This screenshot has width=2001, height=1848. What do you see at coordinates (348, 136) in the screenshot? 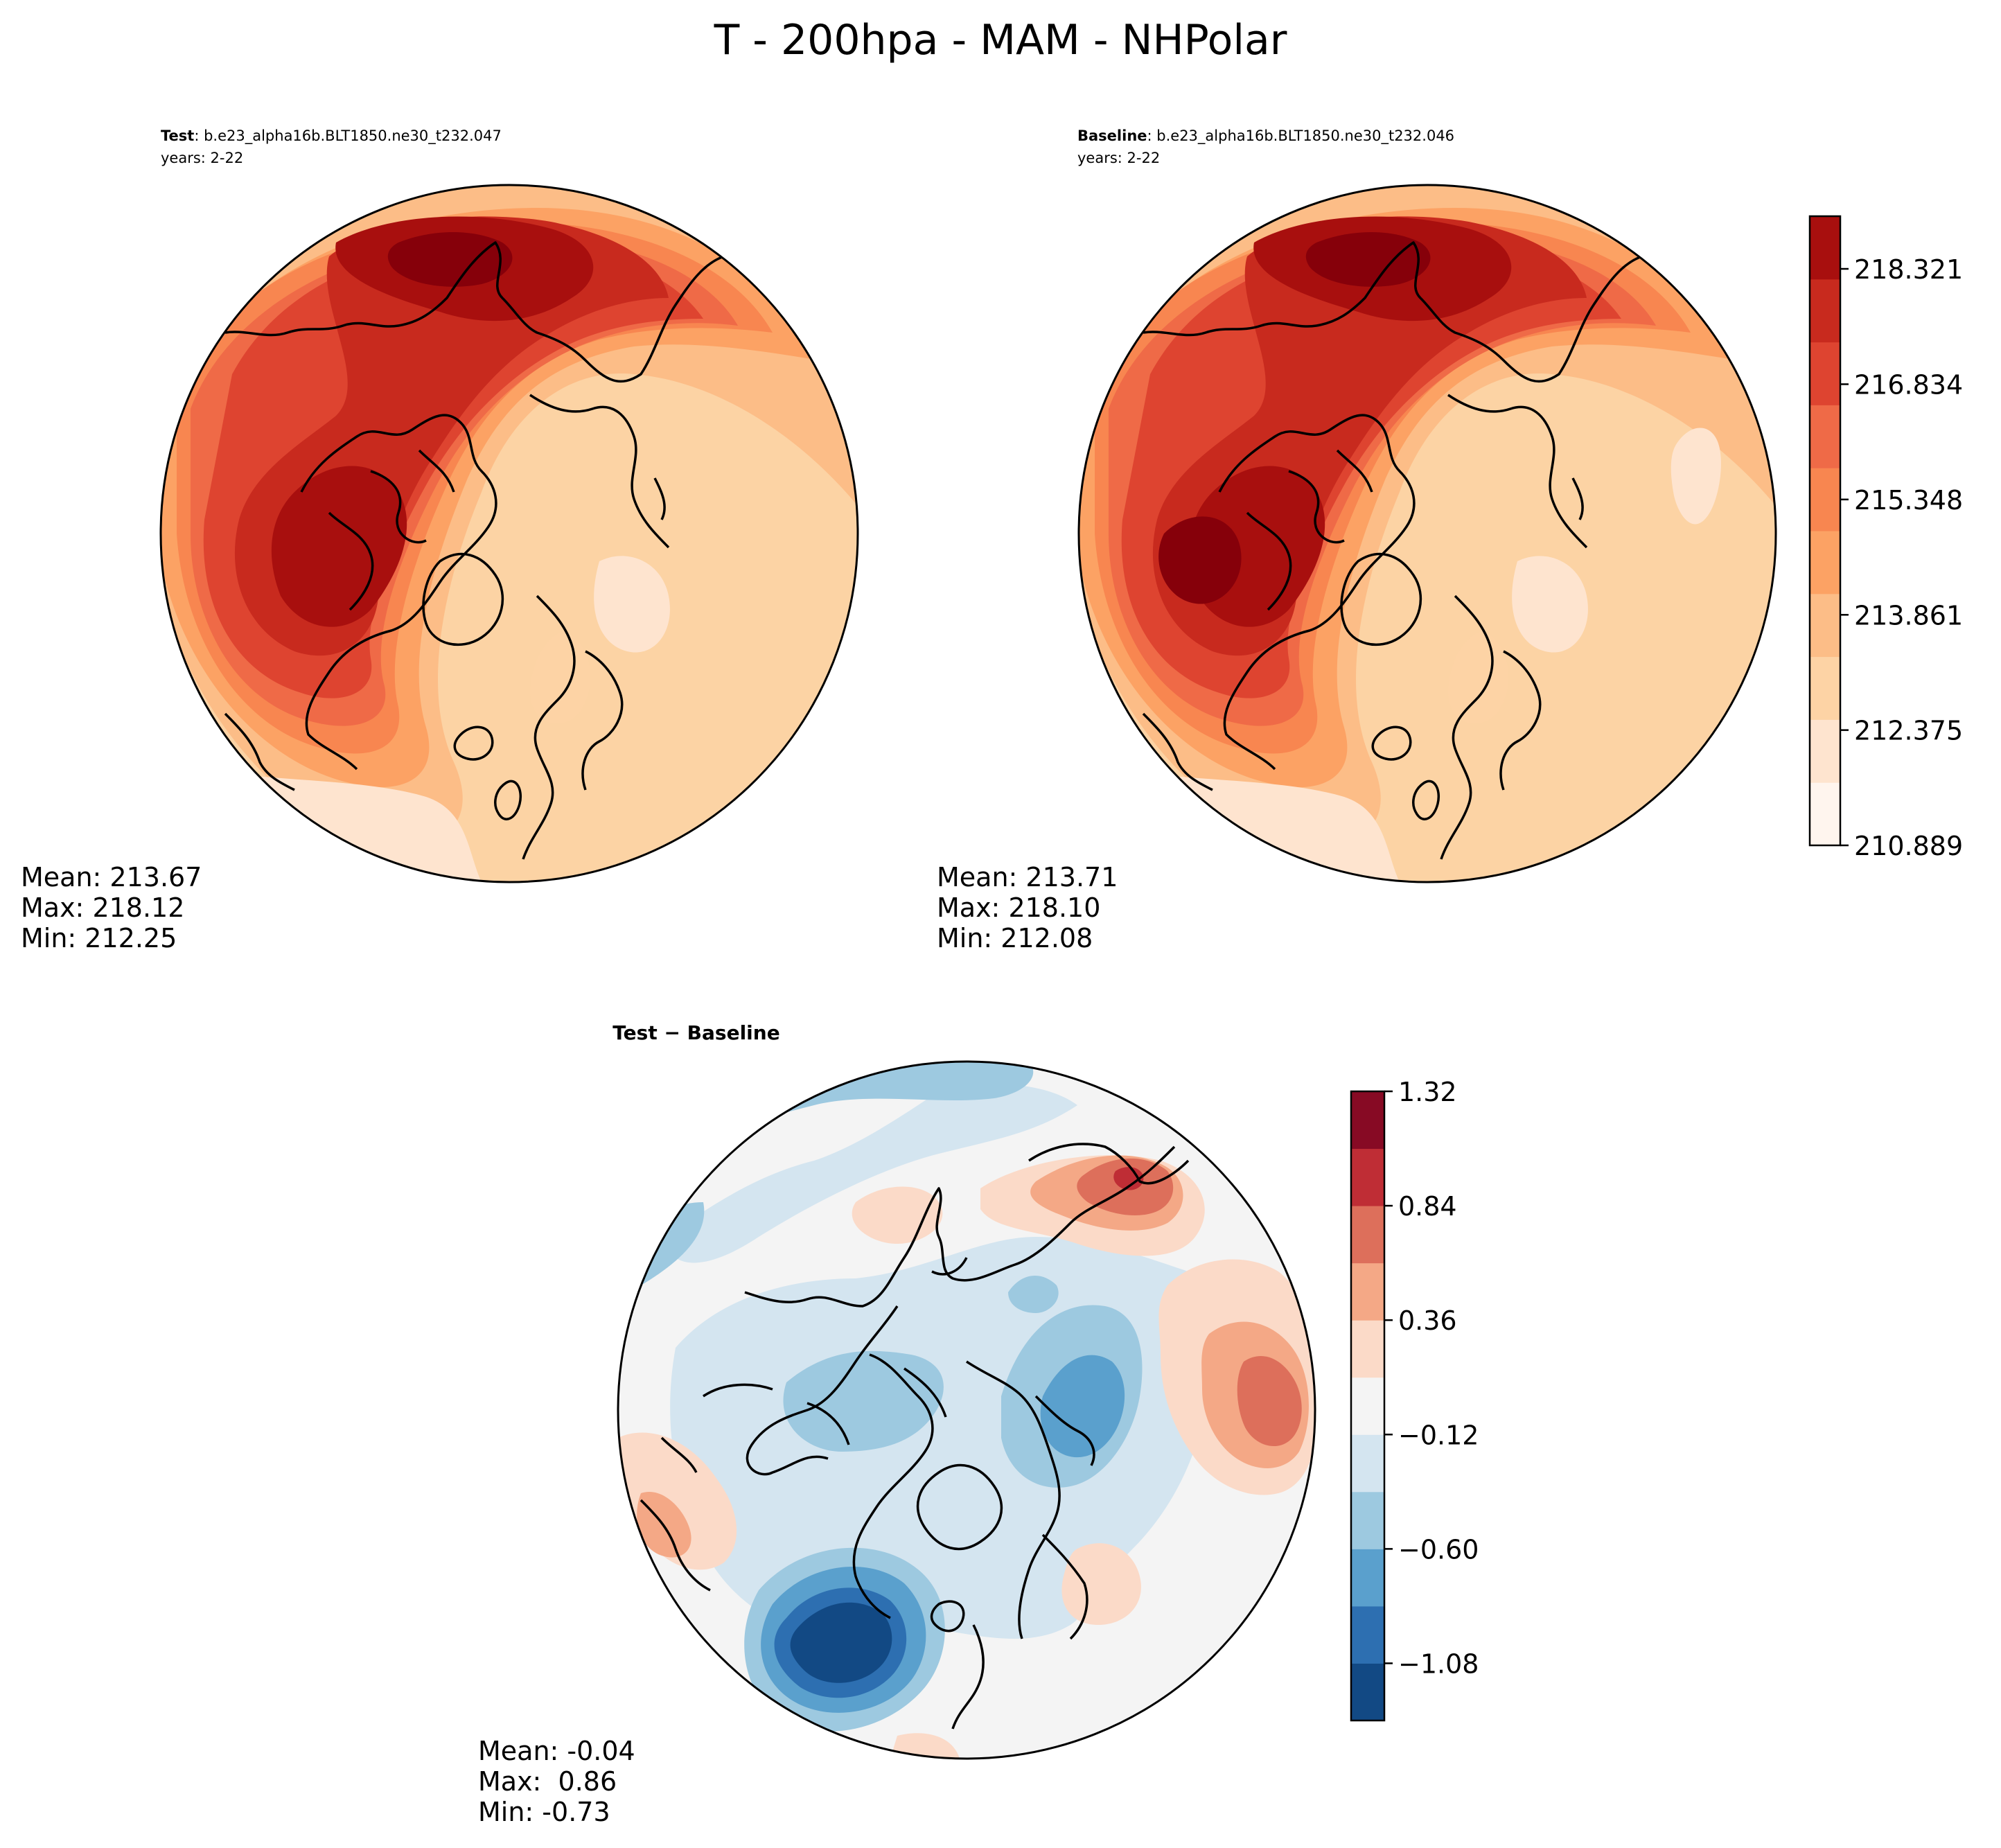
I see `test-label-case: : b.e23_alpha16b.BLT1850.ne30_t232.047` at bounding box center [348, 136].